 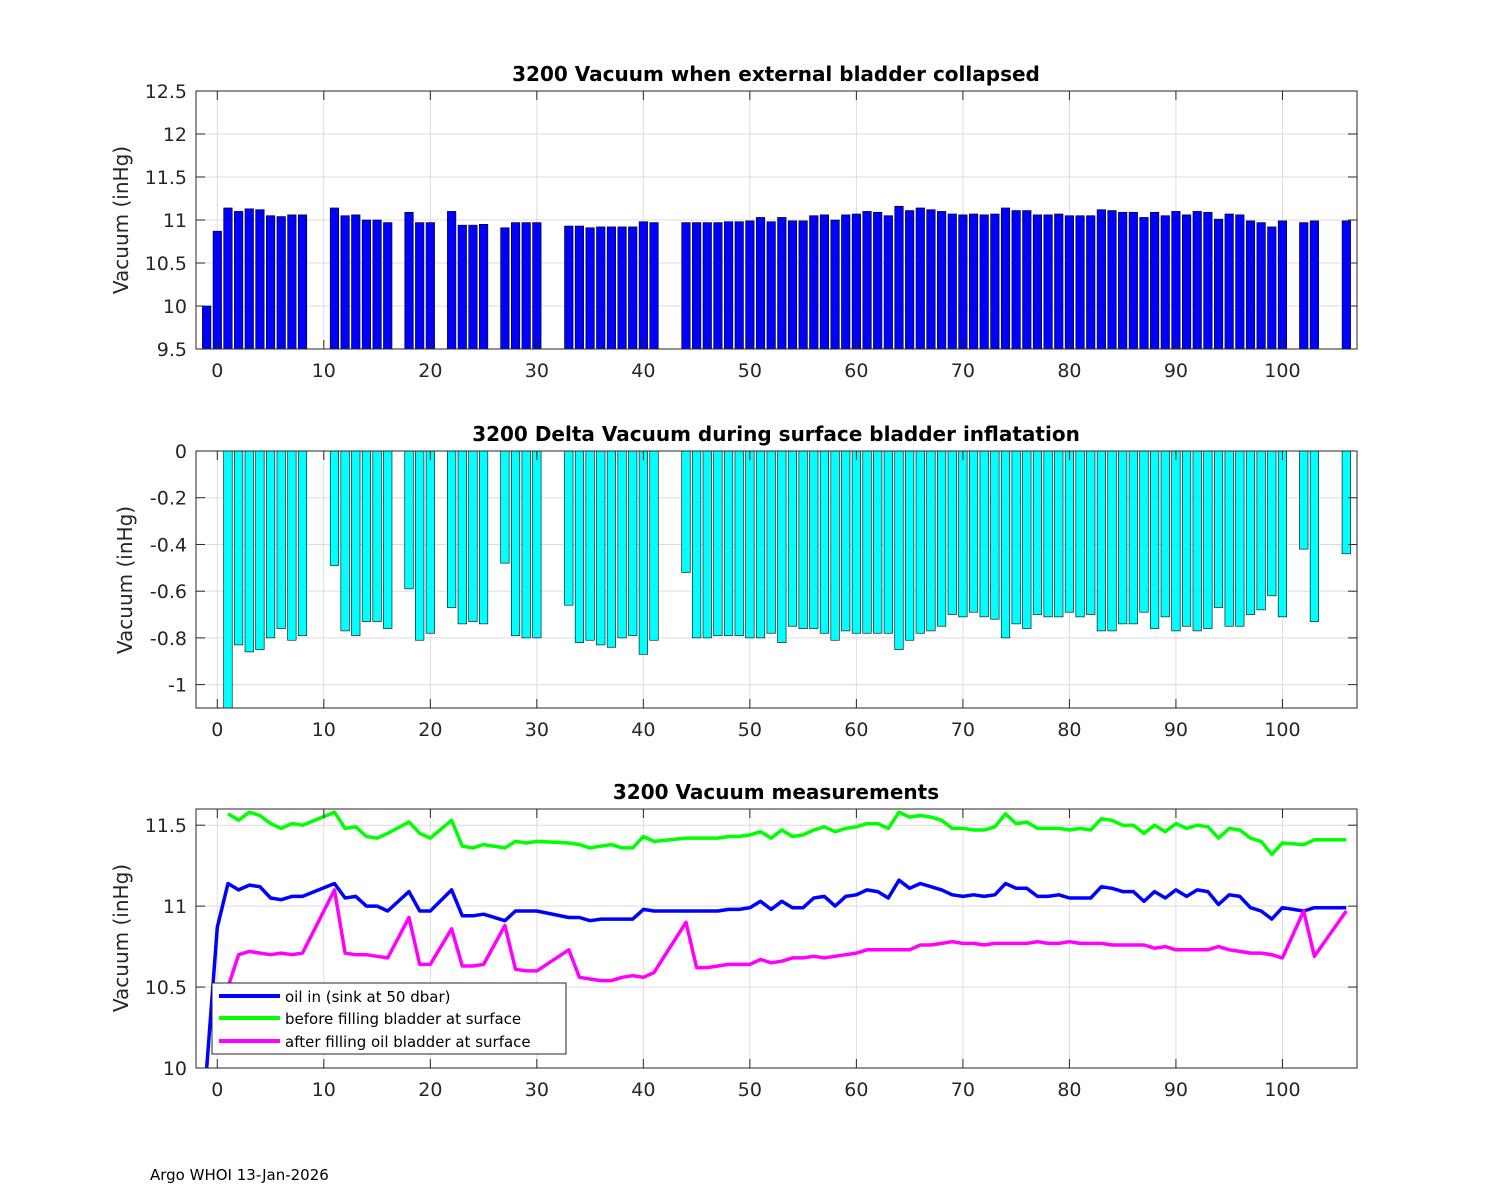 What do you see at coordinates (207, 327) in the screenshot?
I see `bar-x--1` at bounding box center [207, 327].